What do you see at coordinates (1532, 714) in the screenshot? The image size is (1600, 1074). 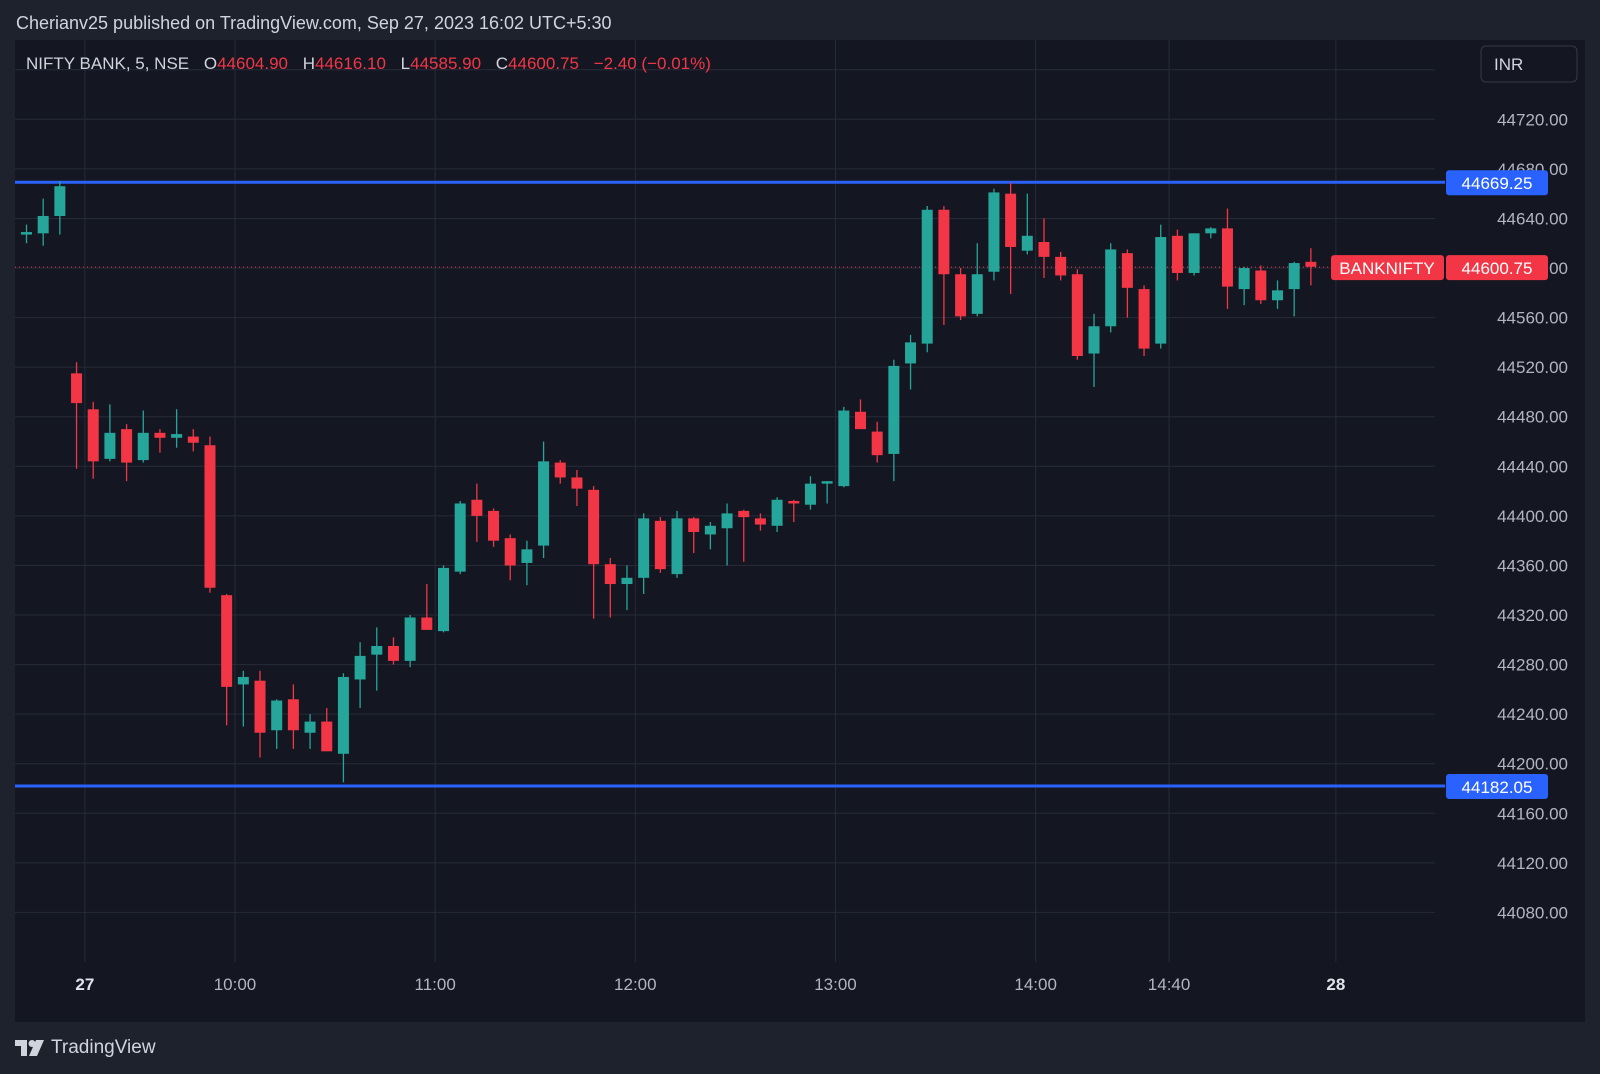 I see `price-tick-label: 44240.00` at bounding box center [1532, 714].